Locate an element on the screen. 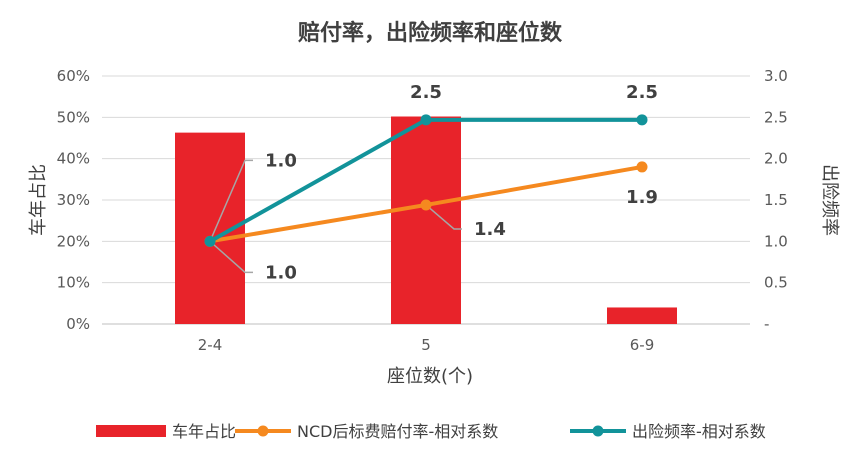 This screenshot has height=463, width=860. data-label: 1.4 is located at coordinates (490, 229).